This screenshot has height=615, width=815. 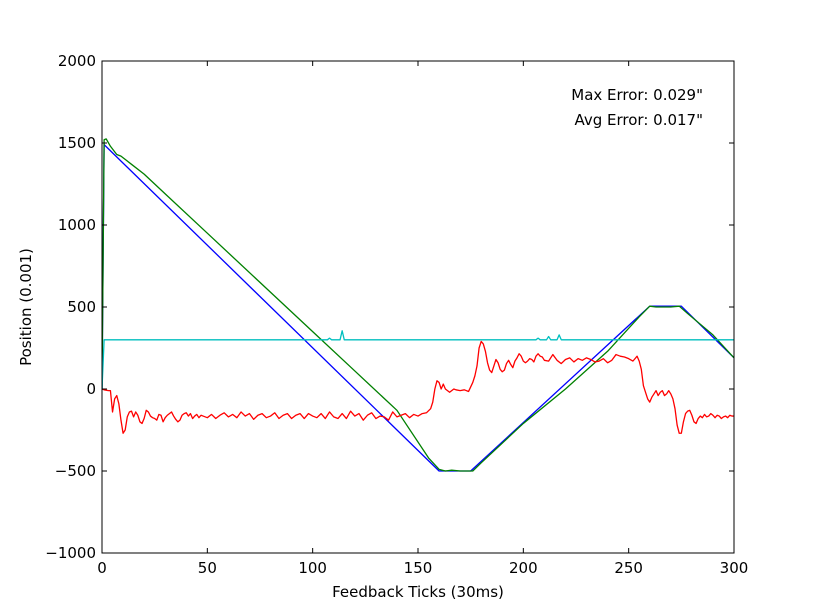 What do you see at coordinates (26, 307) in the screenshot?
I see `y-axis-label: Position (0.001)` at bounding box center [26, 307].